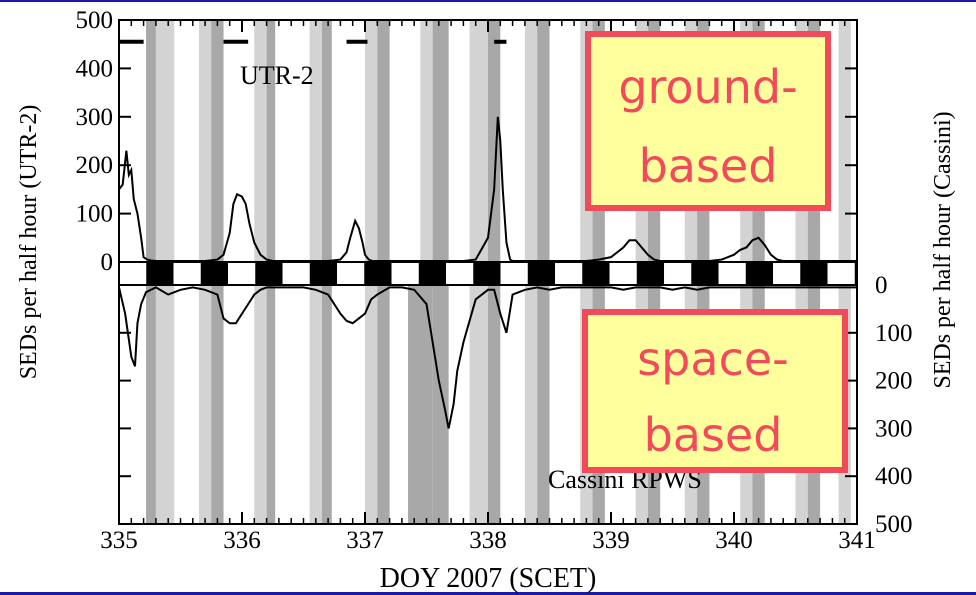 The image size is (976, 595). What do you see at coordinates (242, 540) in the screenshot?
I see `x-tick-label: 336` at bounding box center [242, 540].